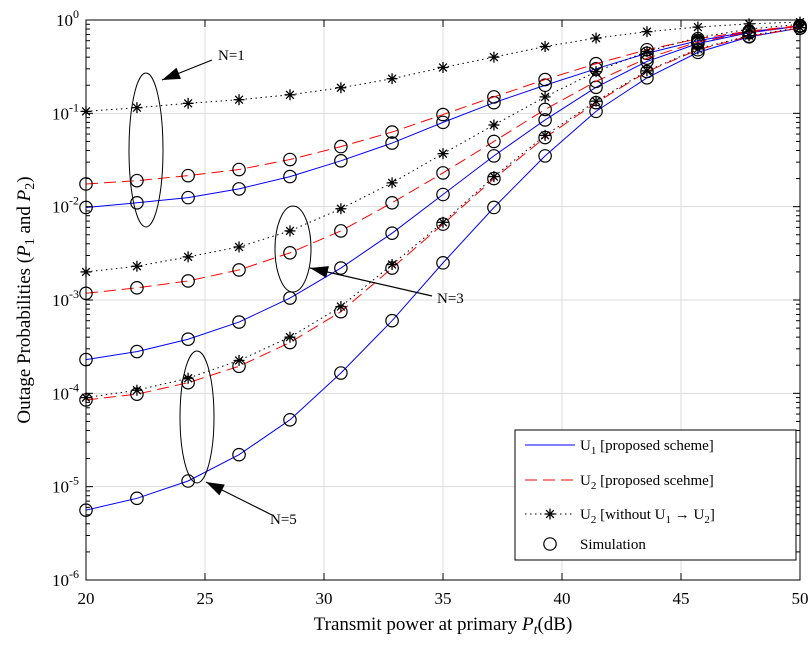 The image size is (809, 647). I want to click on x-tick-label: 50, so click(800, 598).